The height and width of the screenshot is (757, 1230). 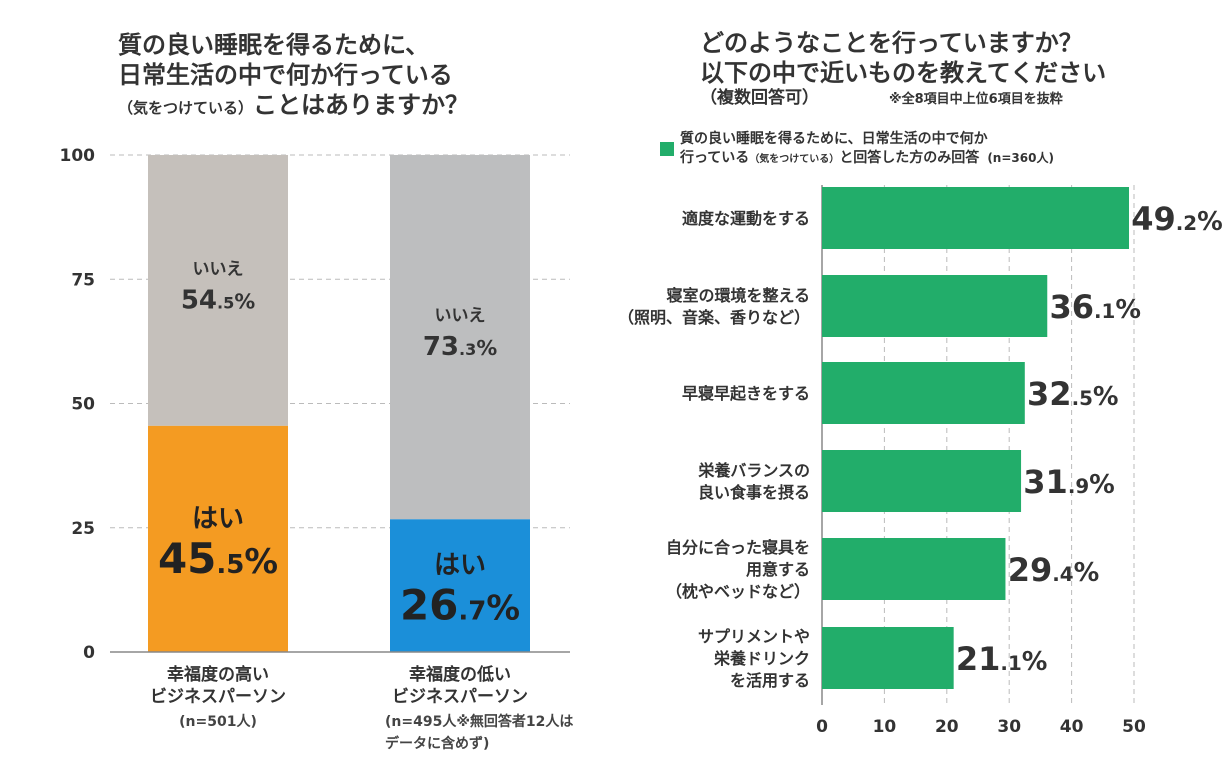 What do you see at coordinates (218, 721) in the screenshot?
I see `category-note: (n=501人)` at bounding box center [218, 721].